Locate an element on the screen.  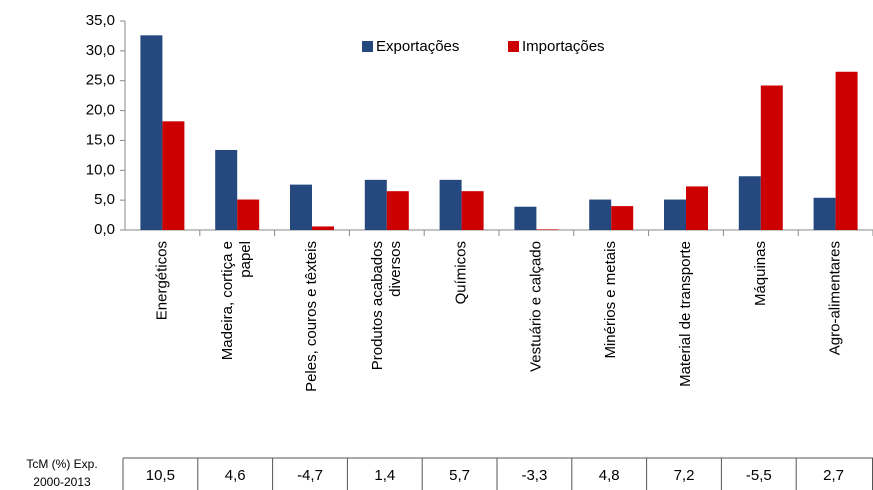
table-cell: 1,4 is located at coordinates (384, 475).